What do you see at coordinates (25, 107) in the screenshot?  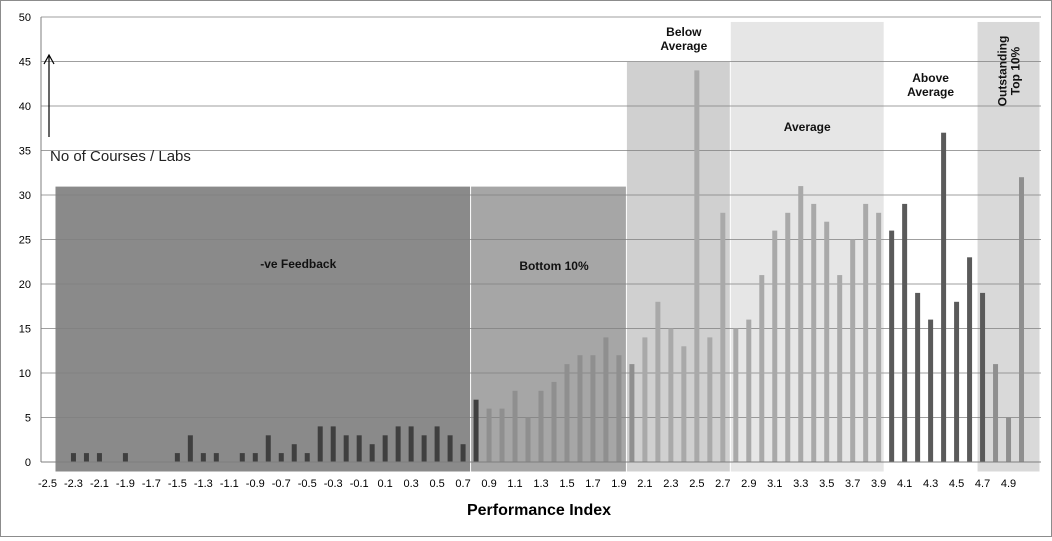 I see `y-tick-label: 40` at bounding box center [25, 107].